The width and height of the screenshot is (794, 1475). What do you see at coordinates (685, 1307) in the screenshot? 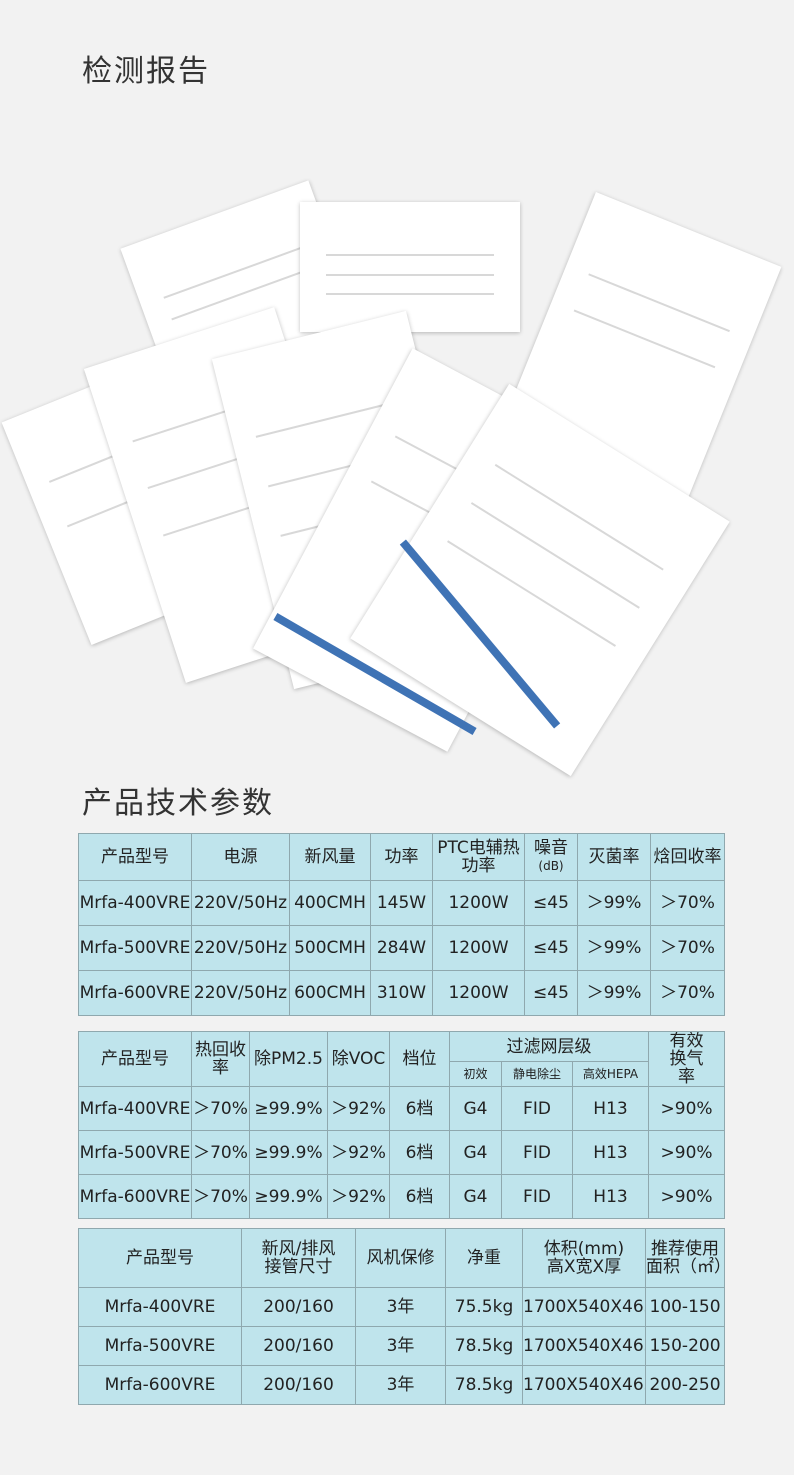
I see `table-cell: 100-150` at bounding box center [685, 1307].